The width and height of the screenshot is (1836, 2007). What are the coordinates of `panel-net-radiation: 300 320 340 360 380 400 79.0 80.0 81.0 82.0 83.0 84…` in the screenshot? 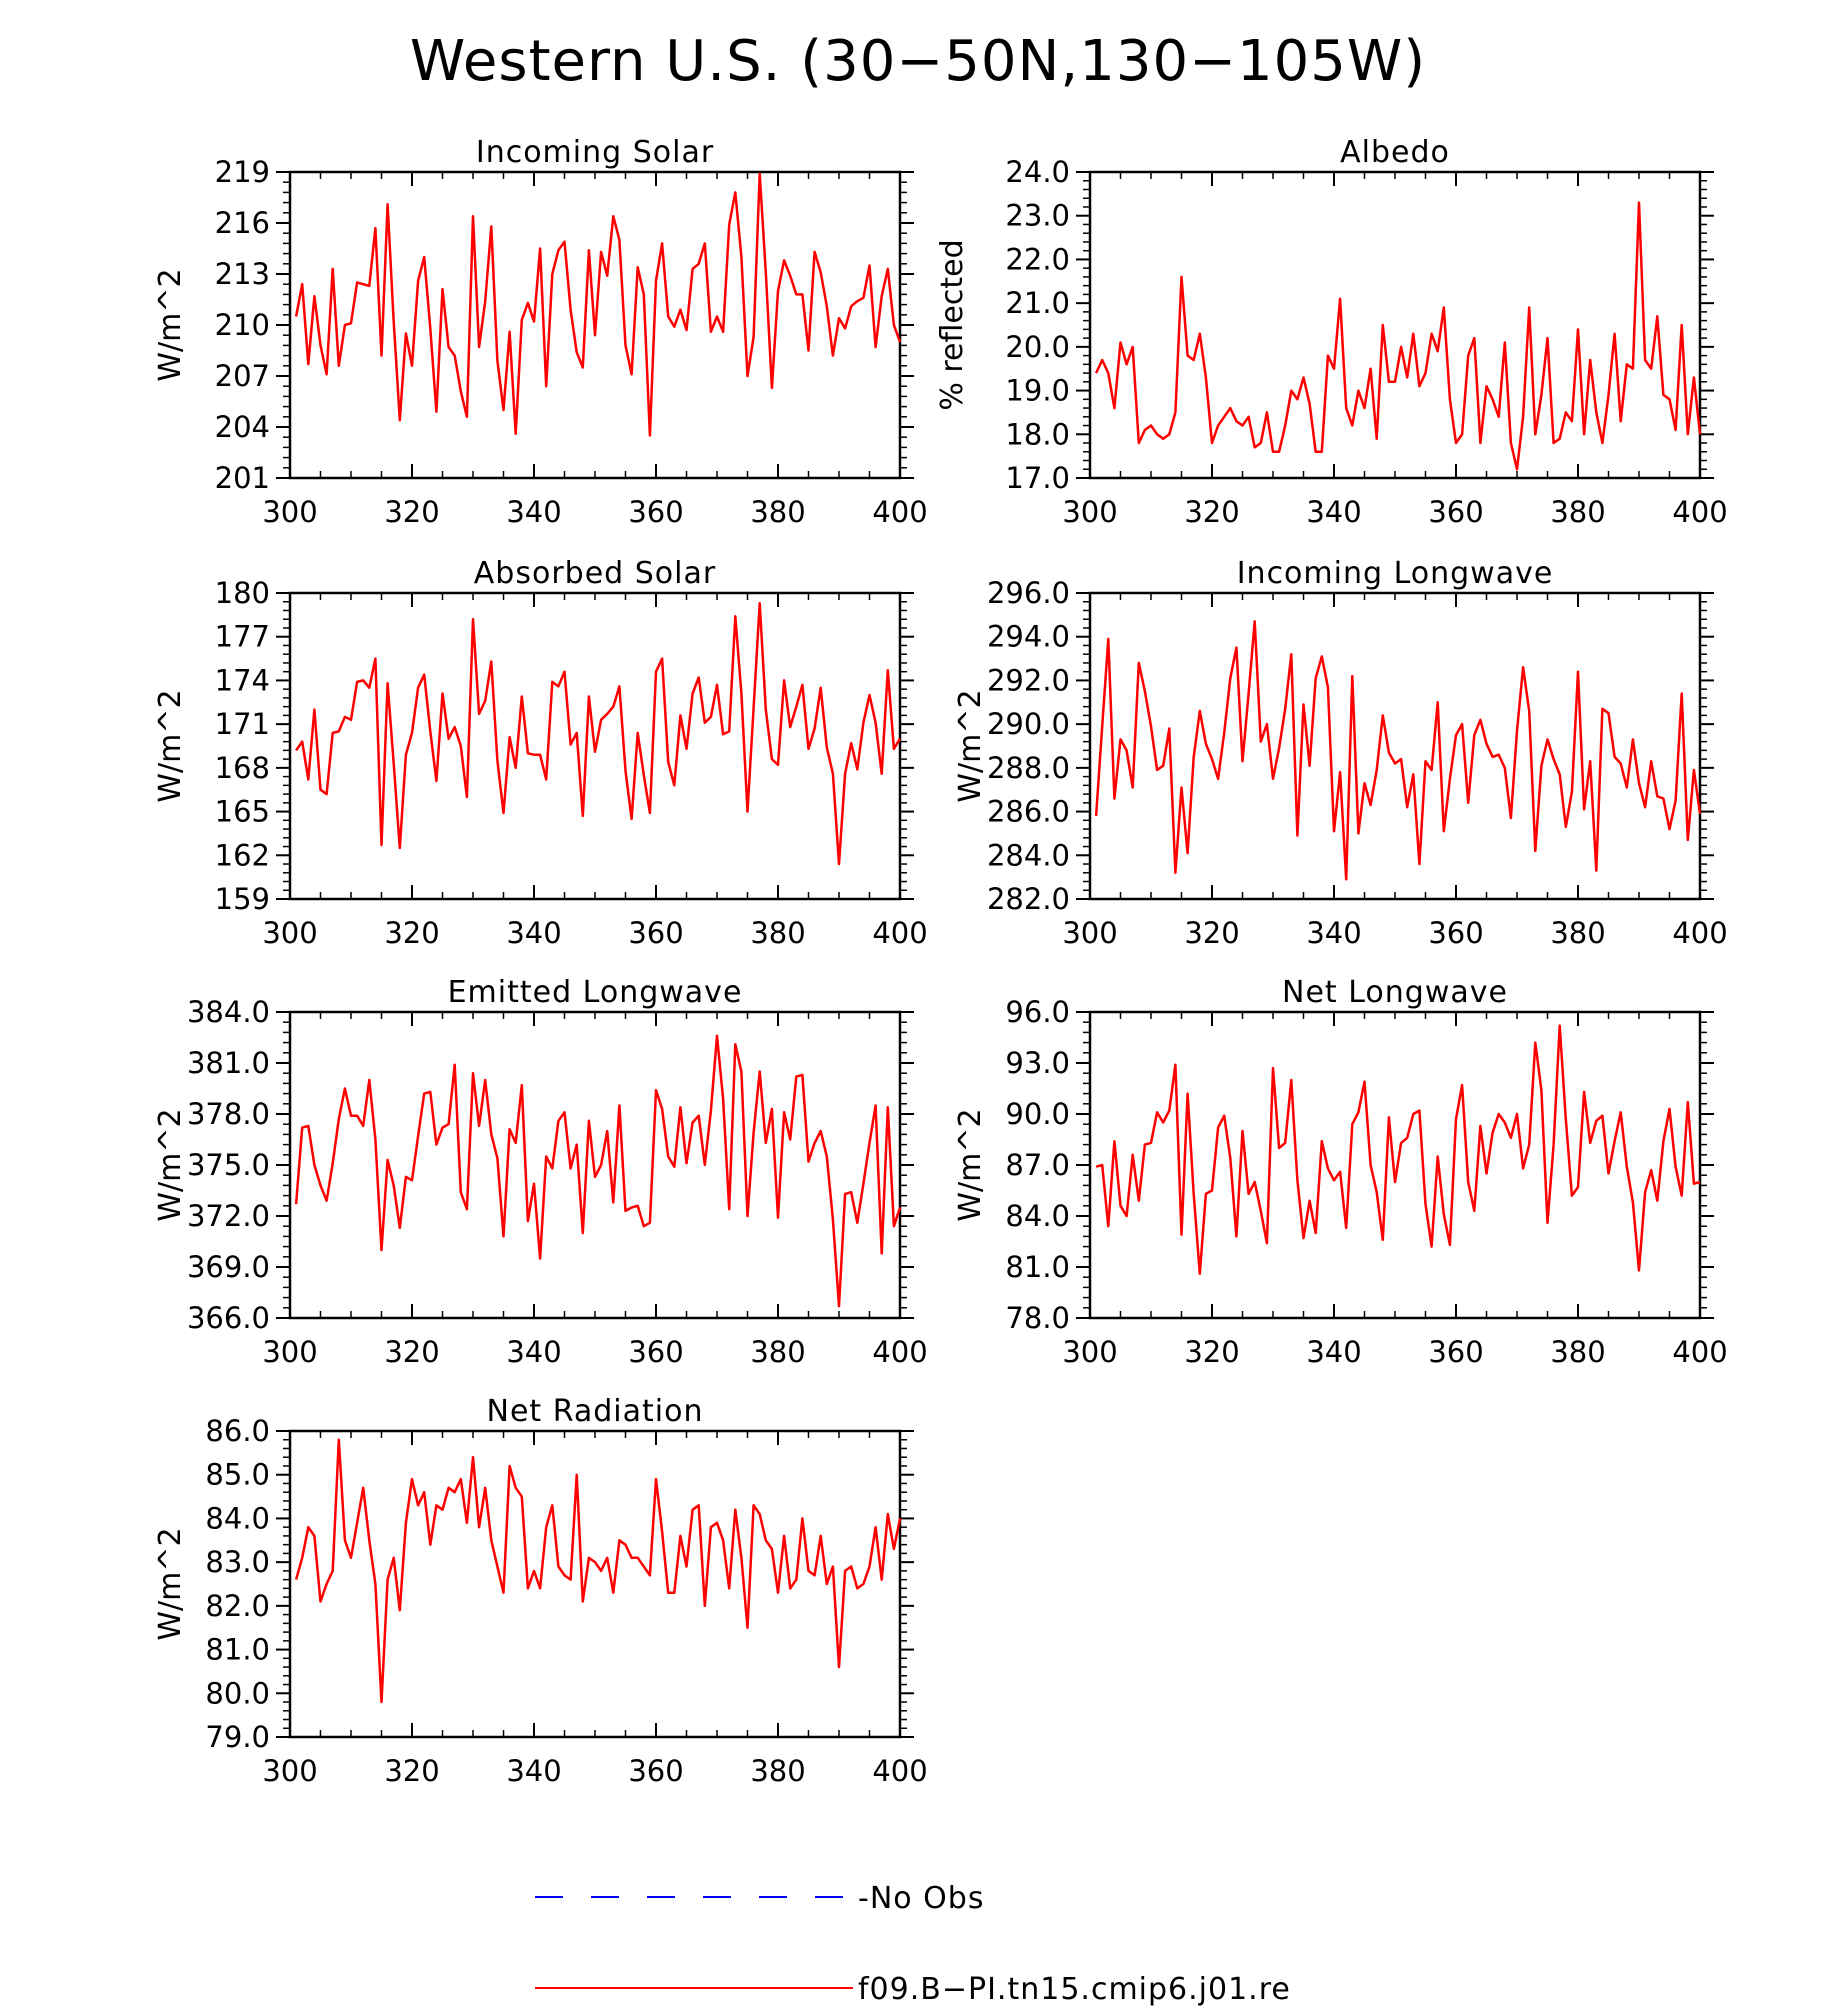 It's located at (540, 1591).